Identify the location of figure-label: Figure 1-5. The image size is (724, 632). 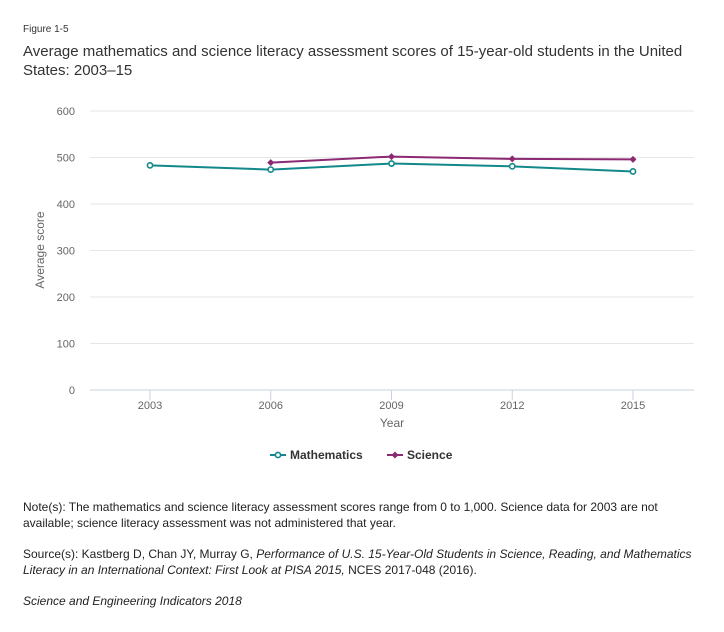
(46, 29).